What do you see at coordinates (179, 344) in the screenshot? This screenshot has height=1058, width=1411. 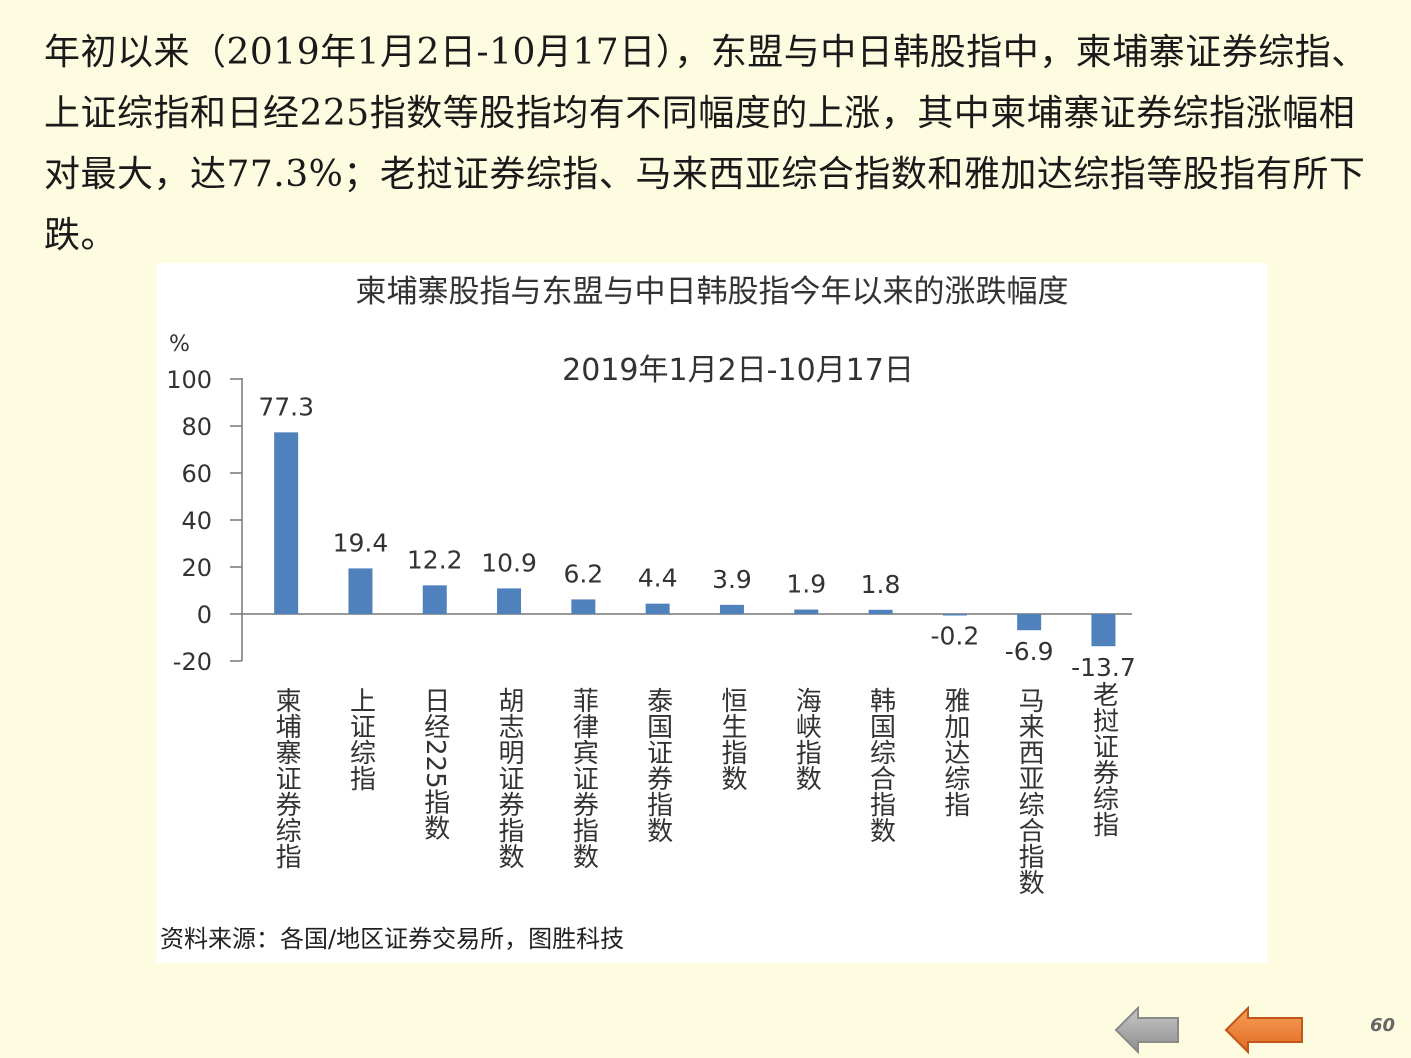 I see `y-axis-unit-label: %` at bounding box center [179, 344].